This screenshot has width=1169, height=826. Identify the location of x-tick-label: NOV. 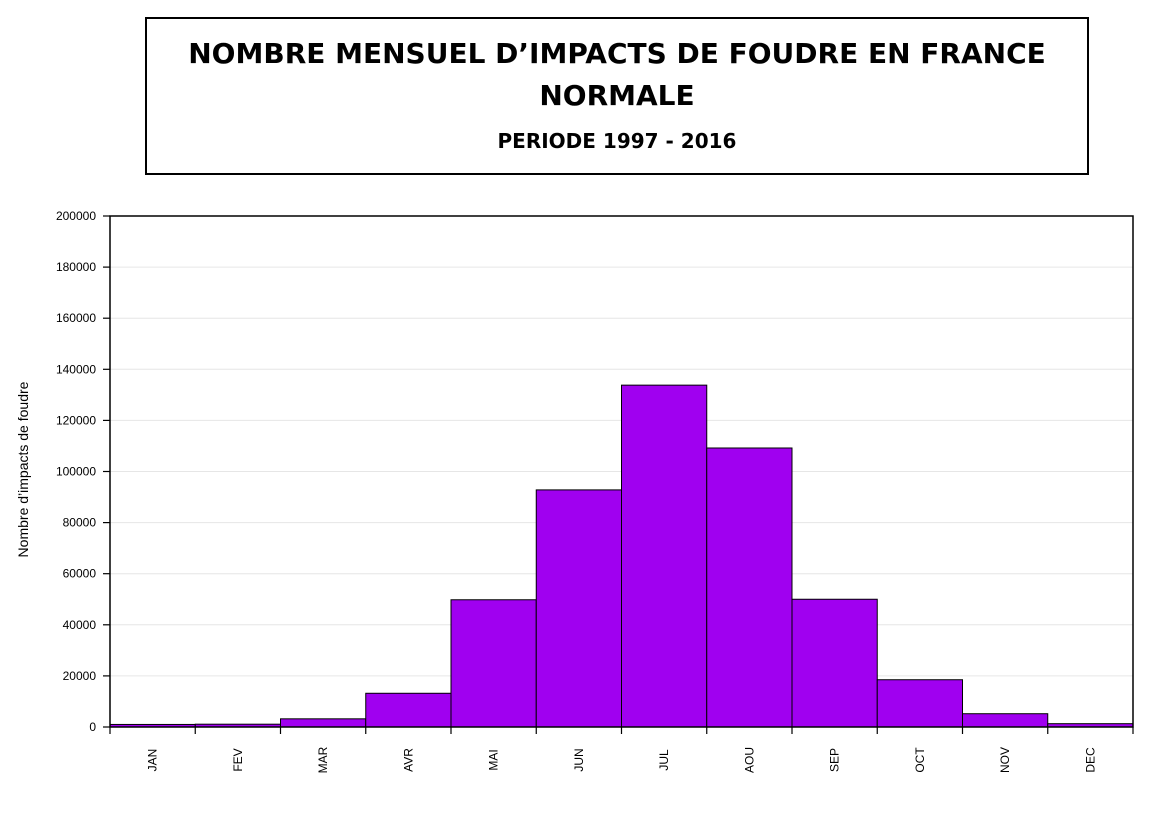
(1005, 760).